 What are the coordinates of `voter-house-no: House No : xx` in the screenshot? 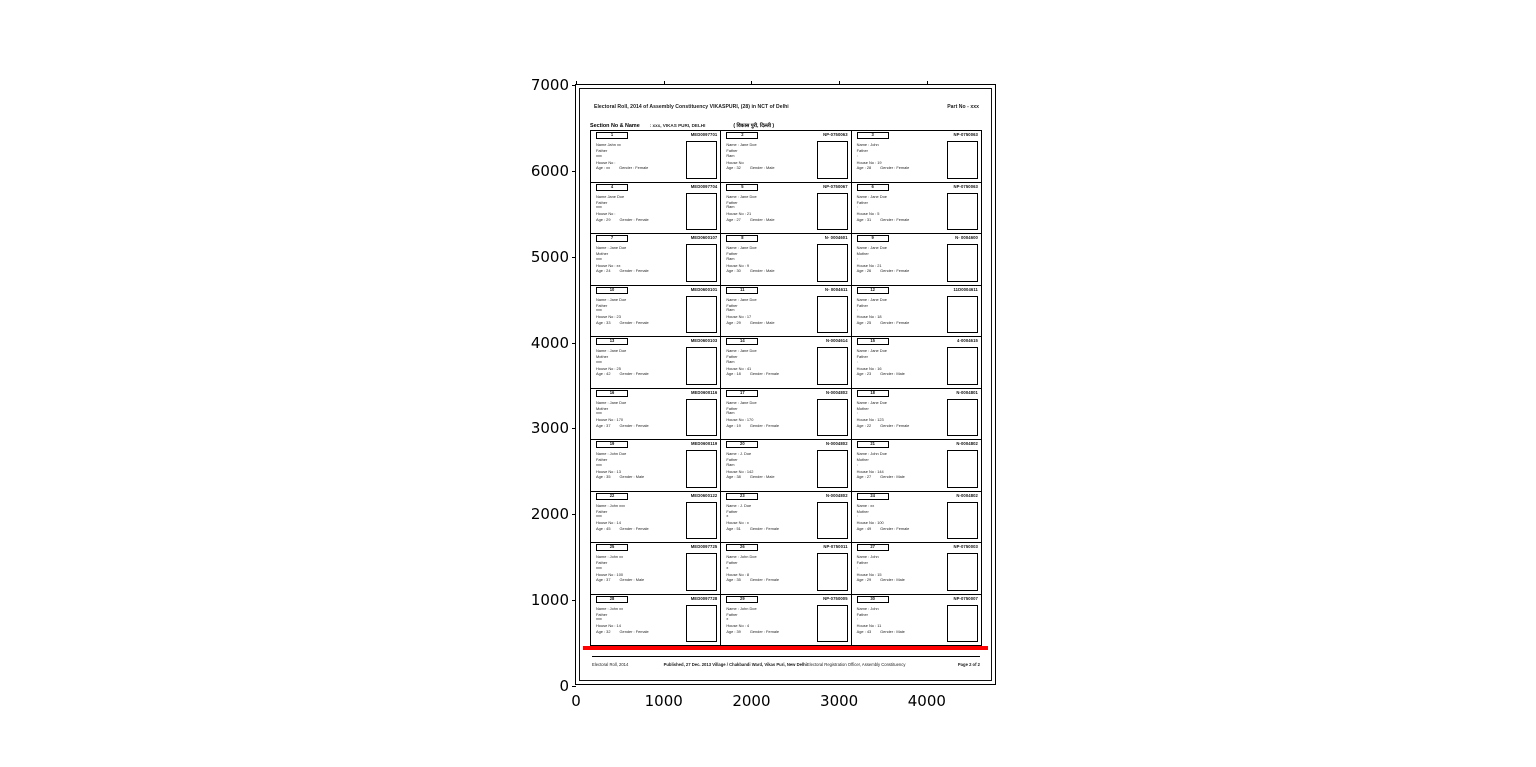 It's located at (608, 265).